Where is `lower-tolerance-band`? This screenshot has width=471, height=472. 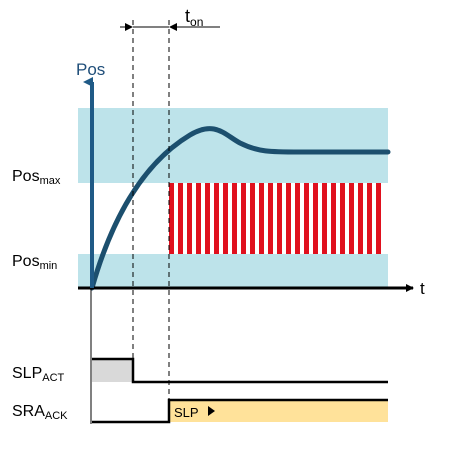
lower-tolerance-band is located at coordinates (233, 271).